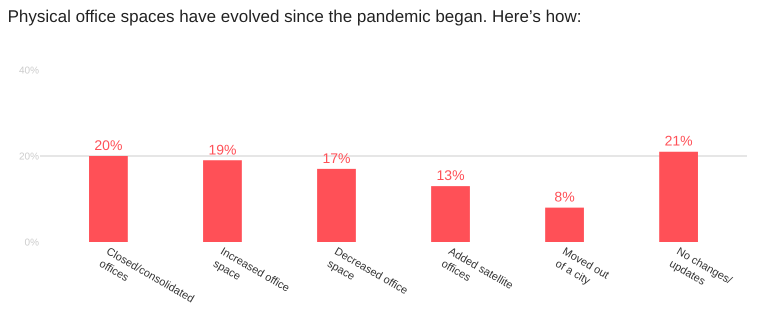  Describe the element at coordinates (336, 158) in the screenshot. I see `data-label: 17%` at that location.